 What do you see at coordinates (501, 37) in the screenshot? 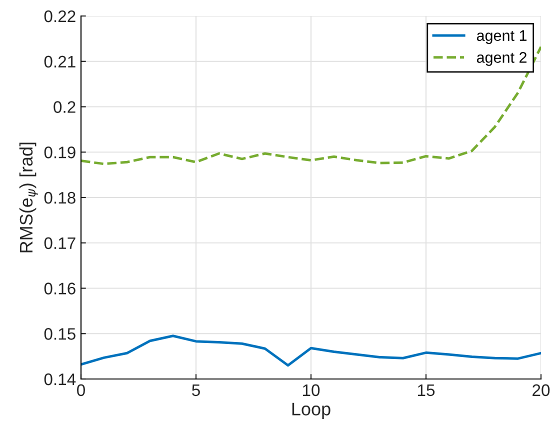
I see `legend-label: agent 1` at bounding box center [501, 37].